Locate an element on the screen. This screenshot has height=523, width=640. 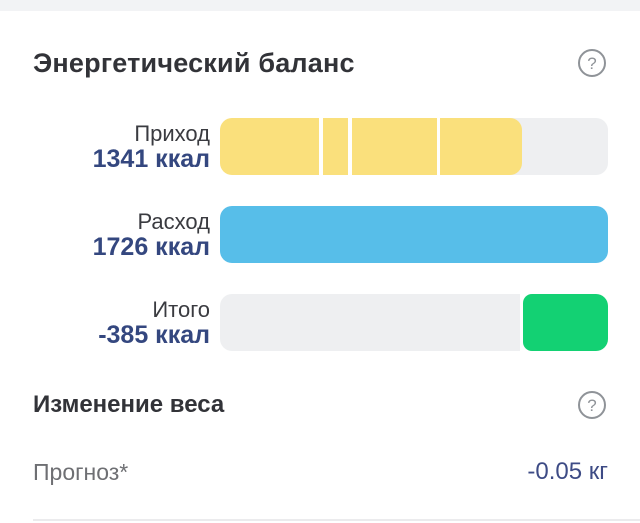
forecast-value: -0.05 кг is located at coordinates (567, 471).